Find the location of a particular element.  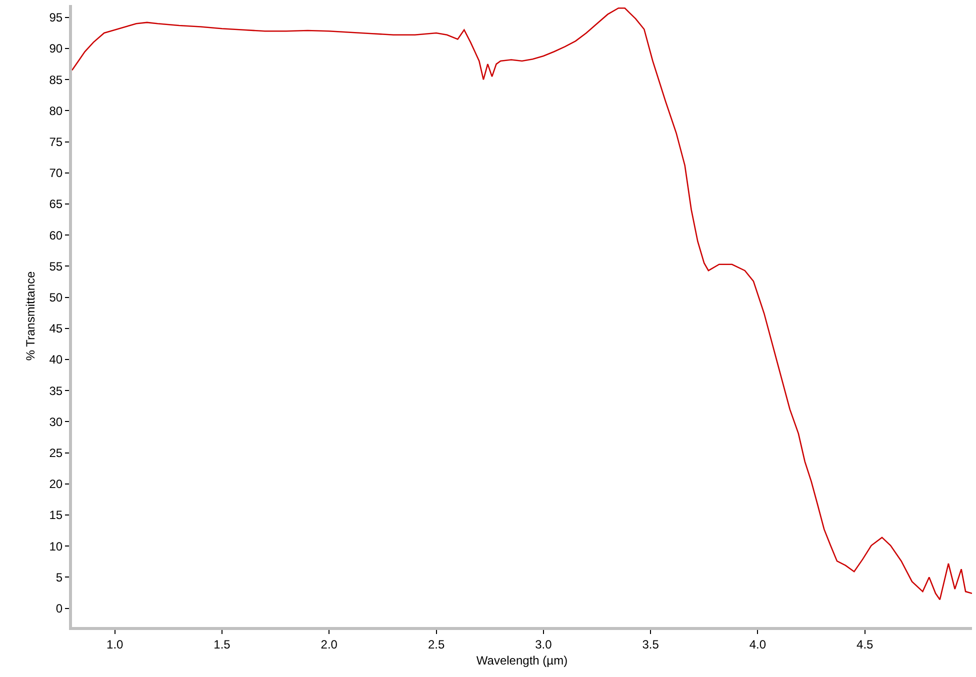

y-axis-title: % Transmittance is located at coordinates (31, 315).